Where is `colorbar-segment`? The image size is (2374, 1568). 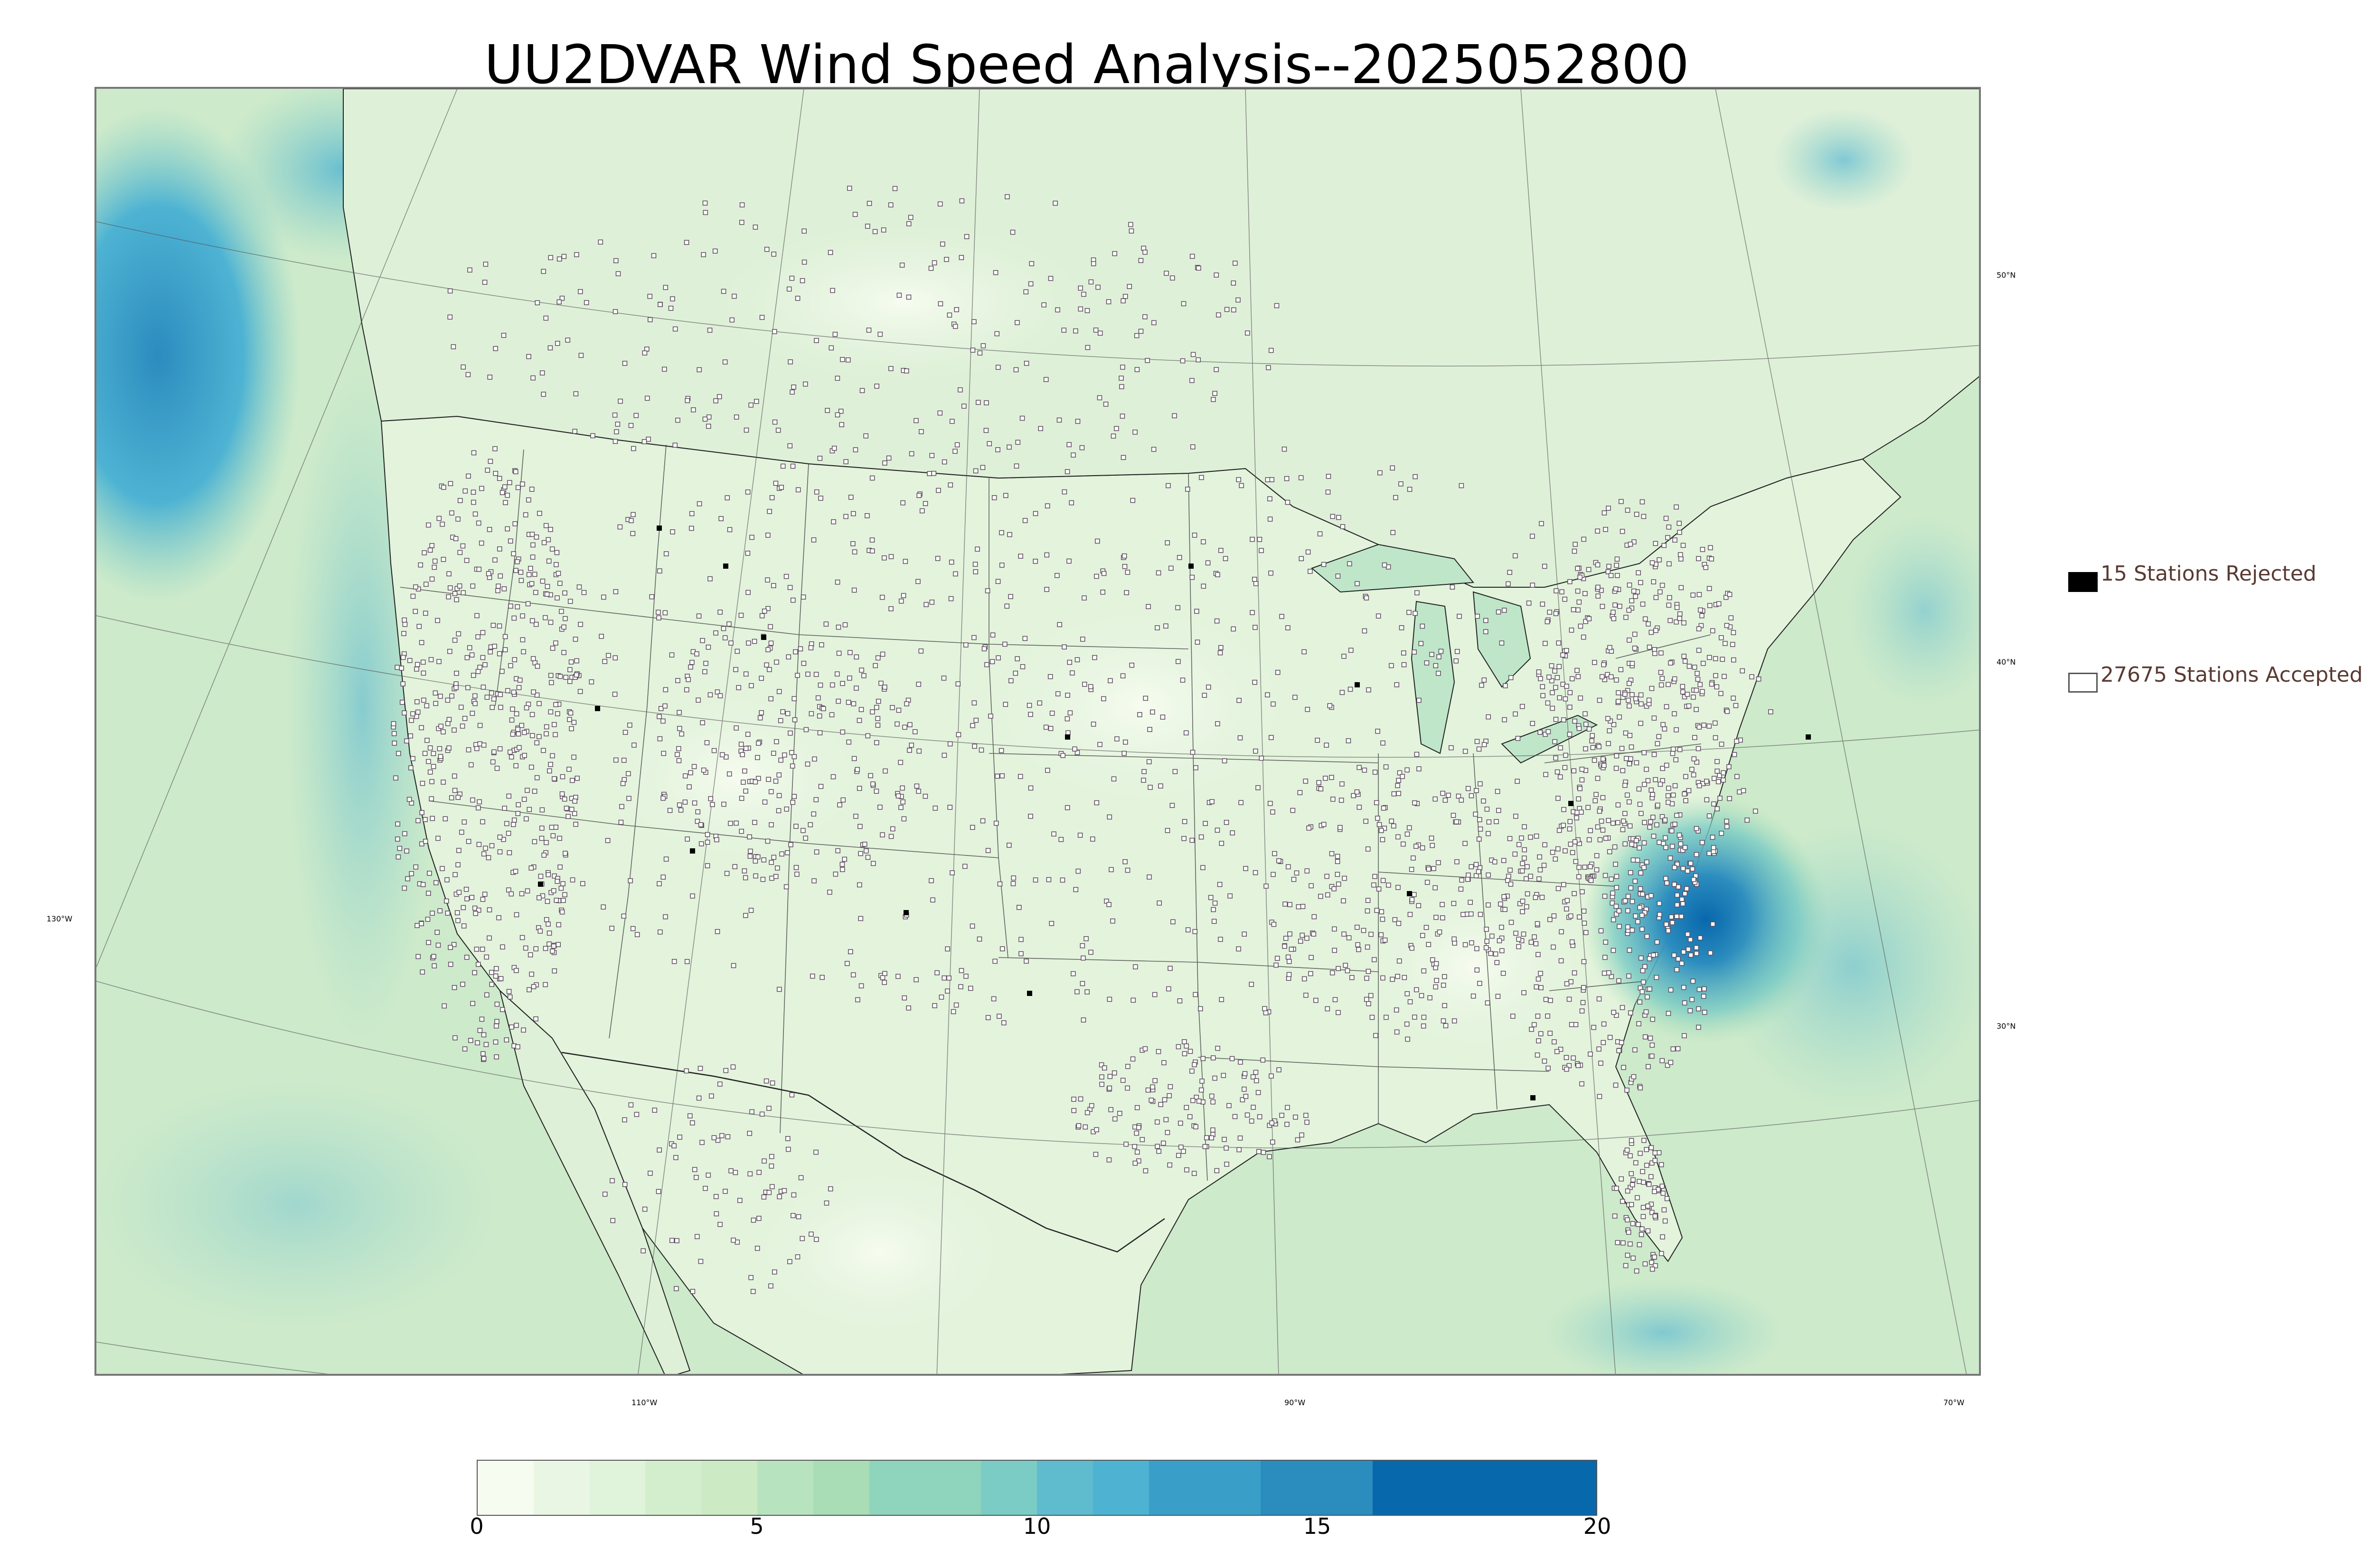 colorbar-segment is located at coordinates (1064, 1488).